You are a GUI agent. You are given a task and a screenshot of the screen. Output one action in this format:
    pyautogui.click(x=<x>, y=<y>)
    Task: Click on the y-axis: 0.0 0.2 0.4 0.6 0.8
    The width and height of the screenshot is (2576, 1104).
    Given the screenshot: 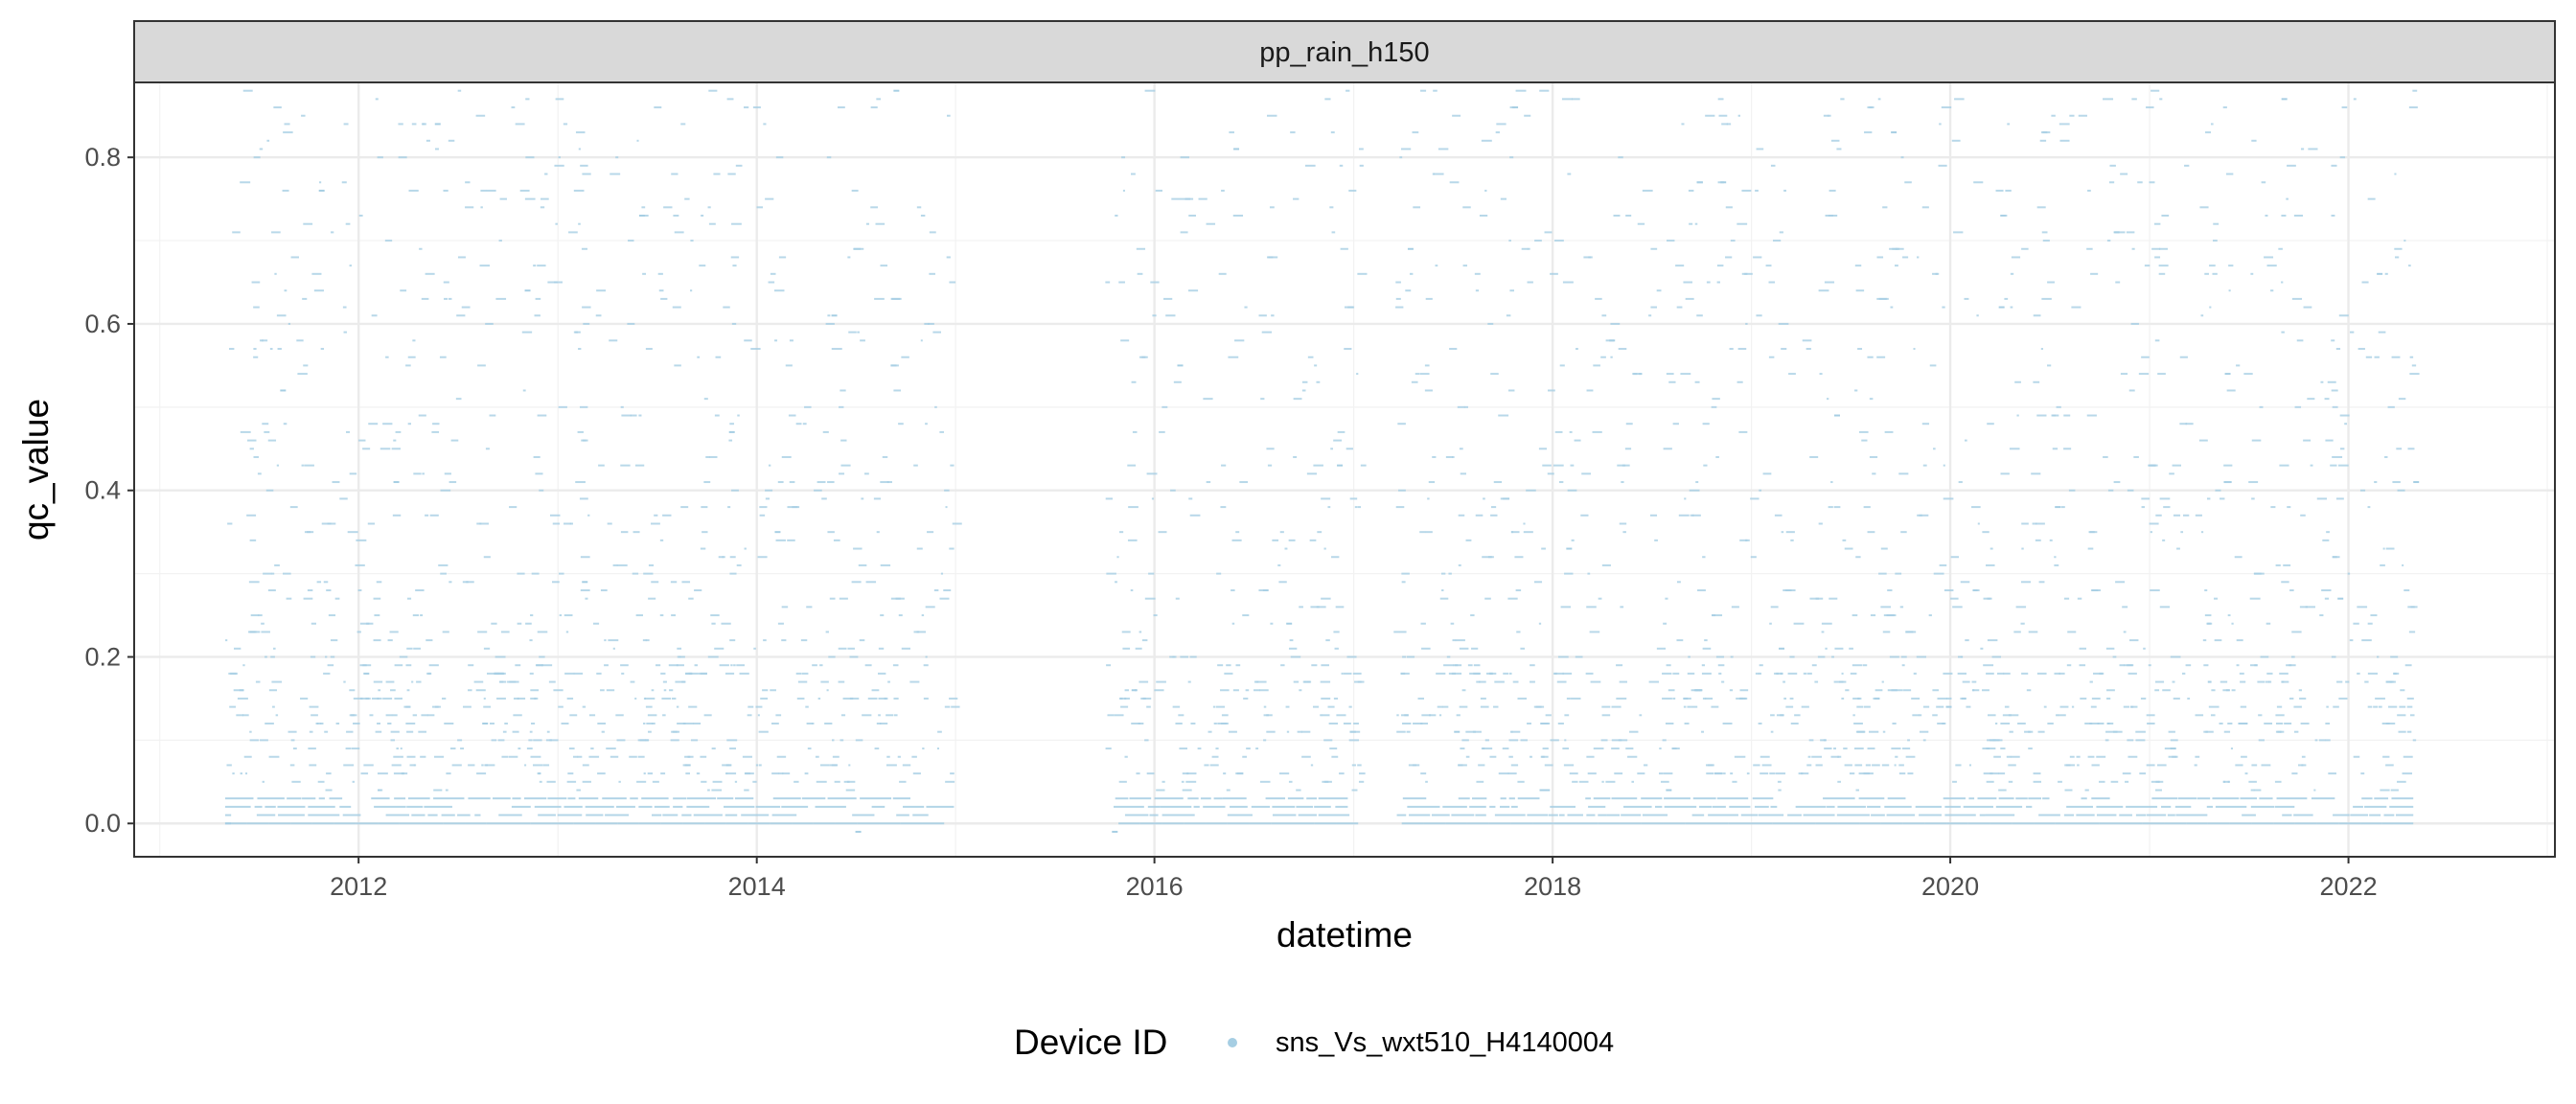 What is the action you would take?
    pyautogui.click(x=109, y=490)
    